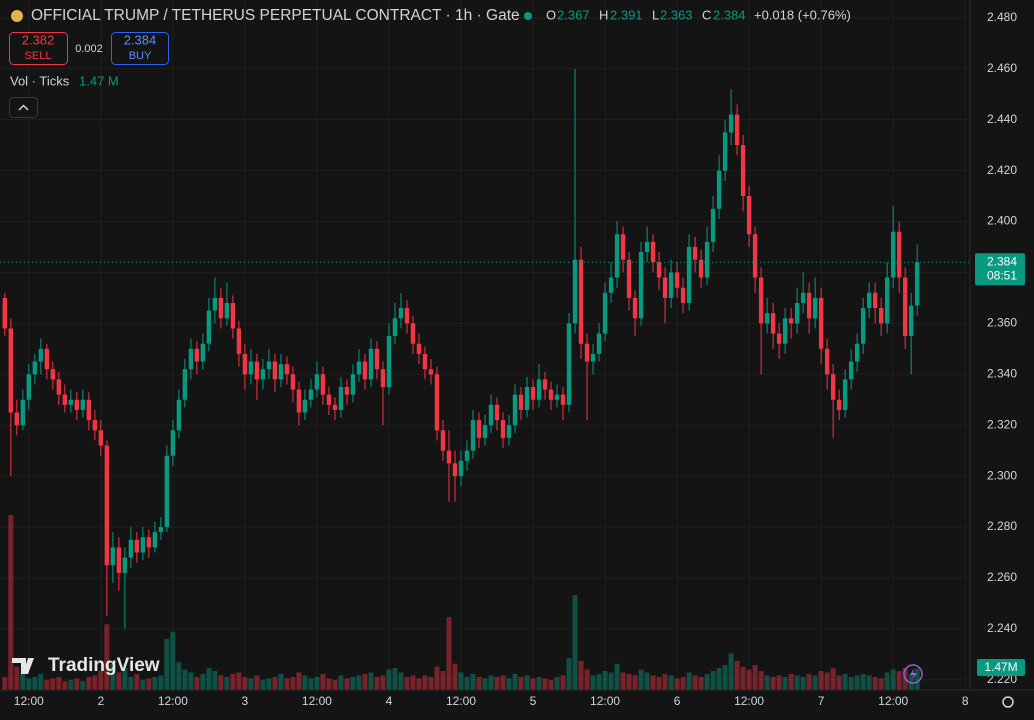 The height and width of the screenshot is (720, 1034). I want to click on collapse-button, so click(23, 107).